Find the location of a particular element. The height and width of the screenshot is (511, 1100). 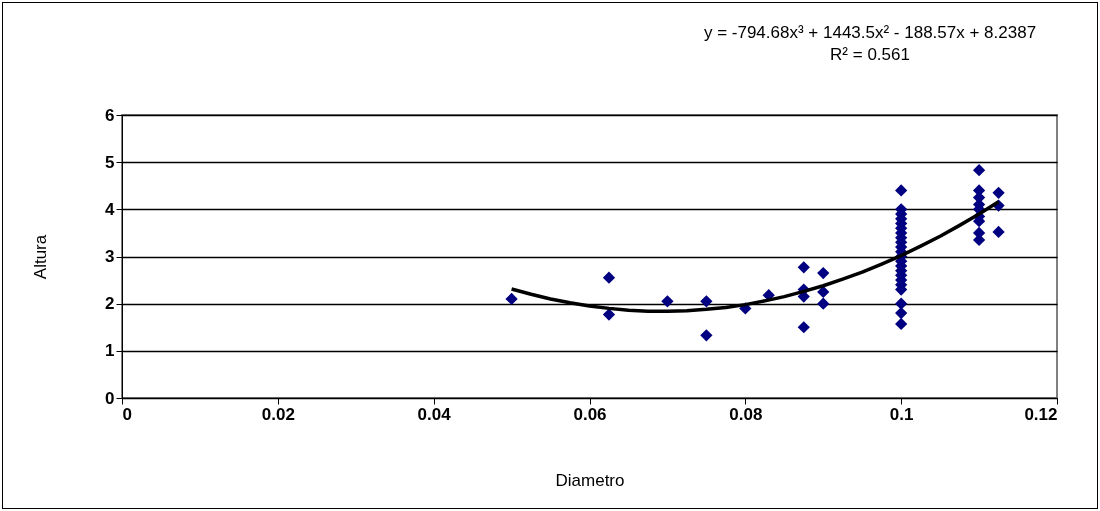

x-tick-label: 0.1 is located at coordinates (901, 414).